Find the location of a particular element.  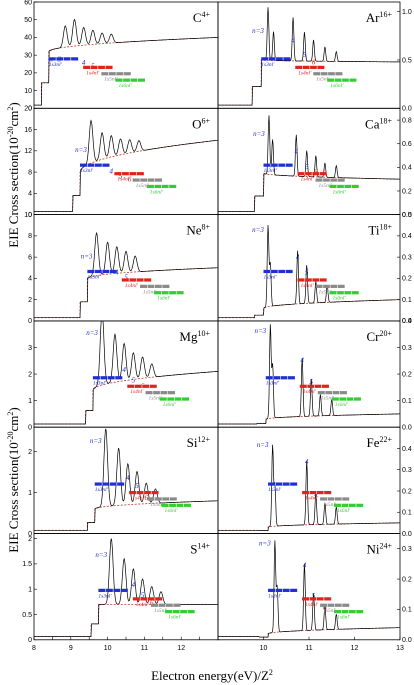

y-axis-label-bottom: EIE Cross section(10-20cm2) is located at coordinates (13, 479).